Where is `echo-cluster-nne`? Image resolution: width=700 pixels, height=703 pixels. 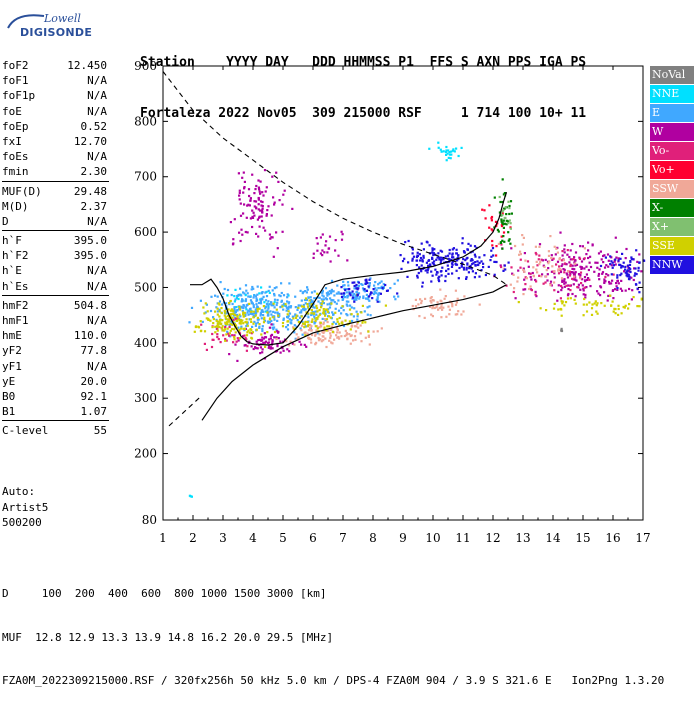
echo-cluster-nne is located at coordinates (445, 151).